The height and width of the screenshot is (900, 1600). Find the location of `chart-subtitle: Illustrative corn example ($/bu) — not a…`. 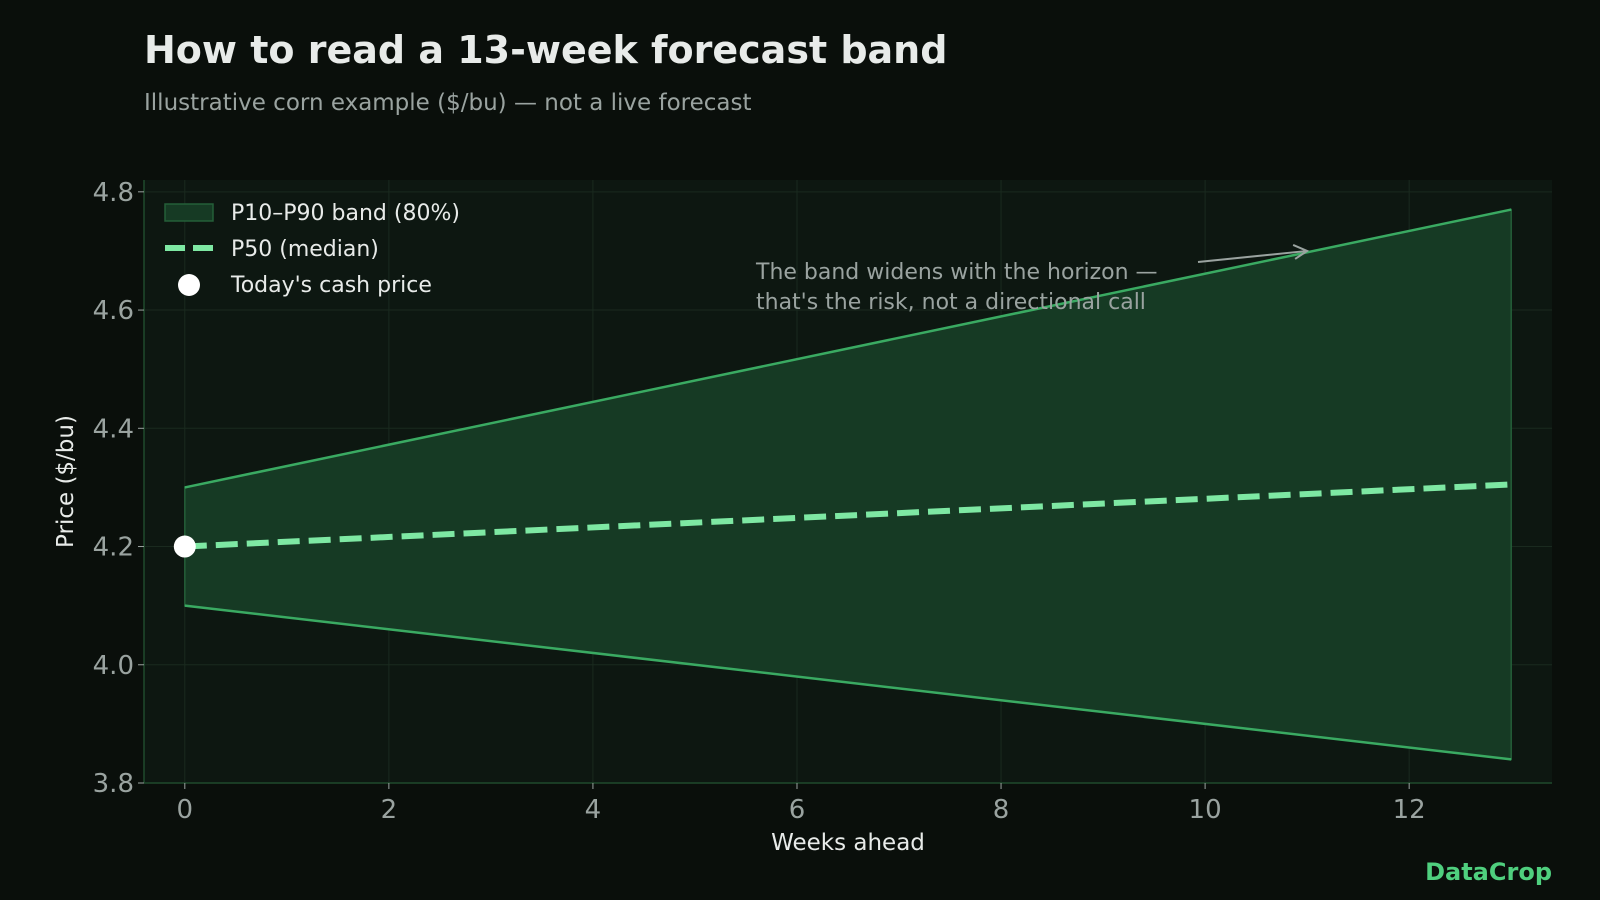

chart-subtitle: Illustrative corn example ($/bu) — not a… is located at coordinates (448, 103).